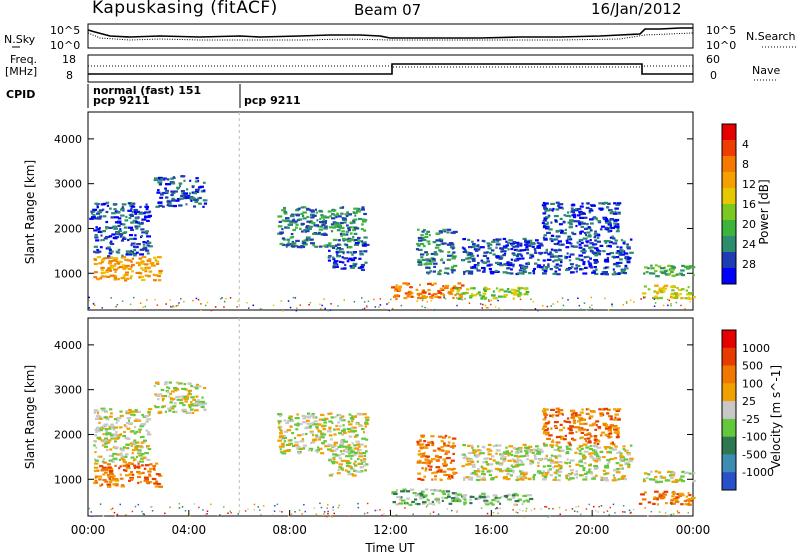  Describe the element at coordinates (752, 366) in the screenshot. I see `velocity-colorbar-tick-label: 500` at that location.